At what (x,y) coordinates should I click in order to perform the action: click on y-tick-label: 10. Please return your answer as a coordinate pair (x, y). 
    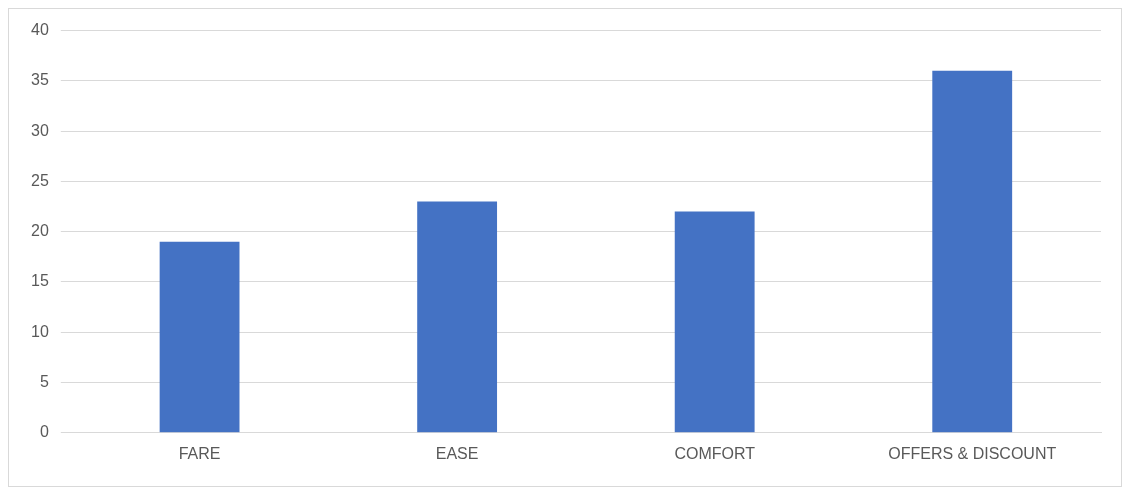
    Looking at the image, I should click on (40, 331).